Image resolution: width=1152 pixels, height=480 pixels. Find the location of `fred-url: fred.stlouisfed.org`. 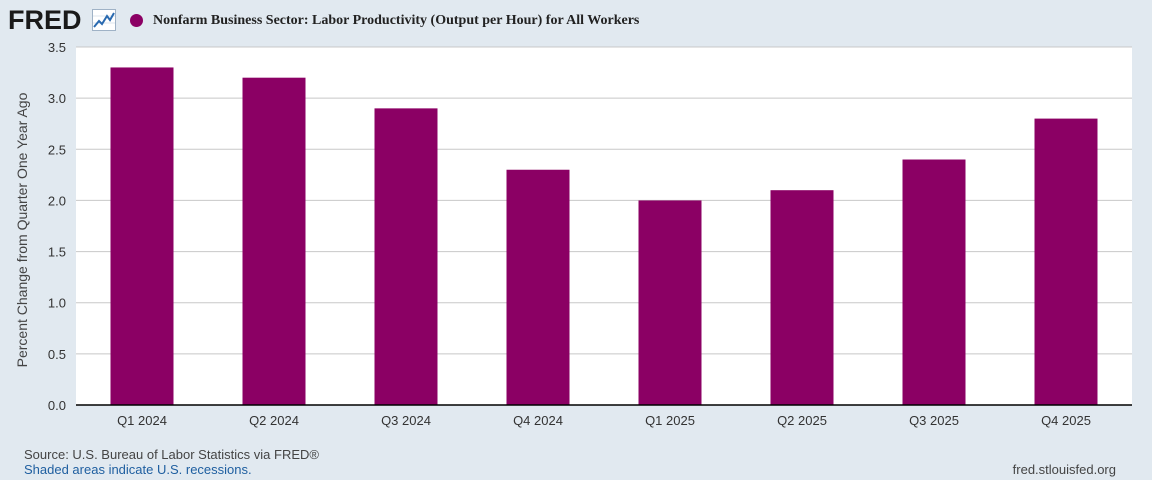

fred-url: fred.stlouisfed.org is located at coordinates (1064, 469).